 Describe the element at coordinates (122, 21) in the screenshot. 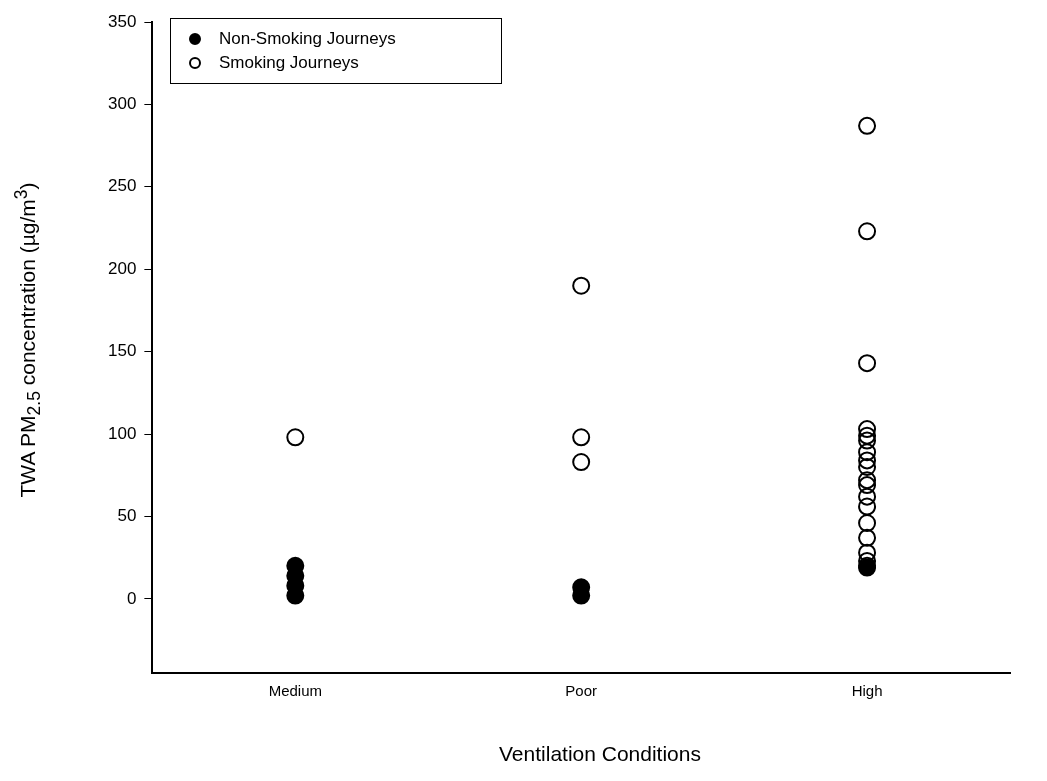

I see `y-tick-label: 350` at that location.